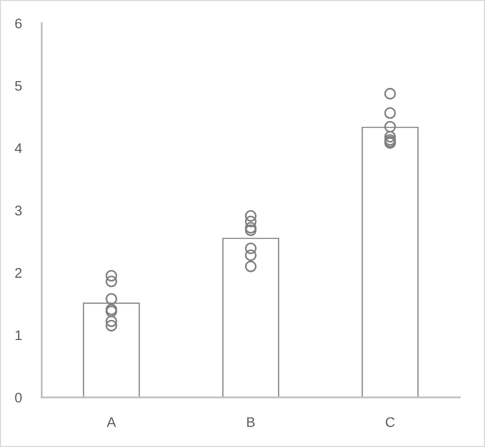 The width and height of the screenshot is (485, 447). I want to click on x-tick-label: B, so click(251, 422).